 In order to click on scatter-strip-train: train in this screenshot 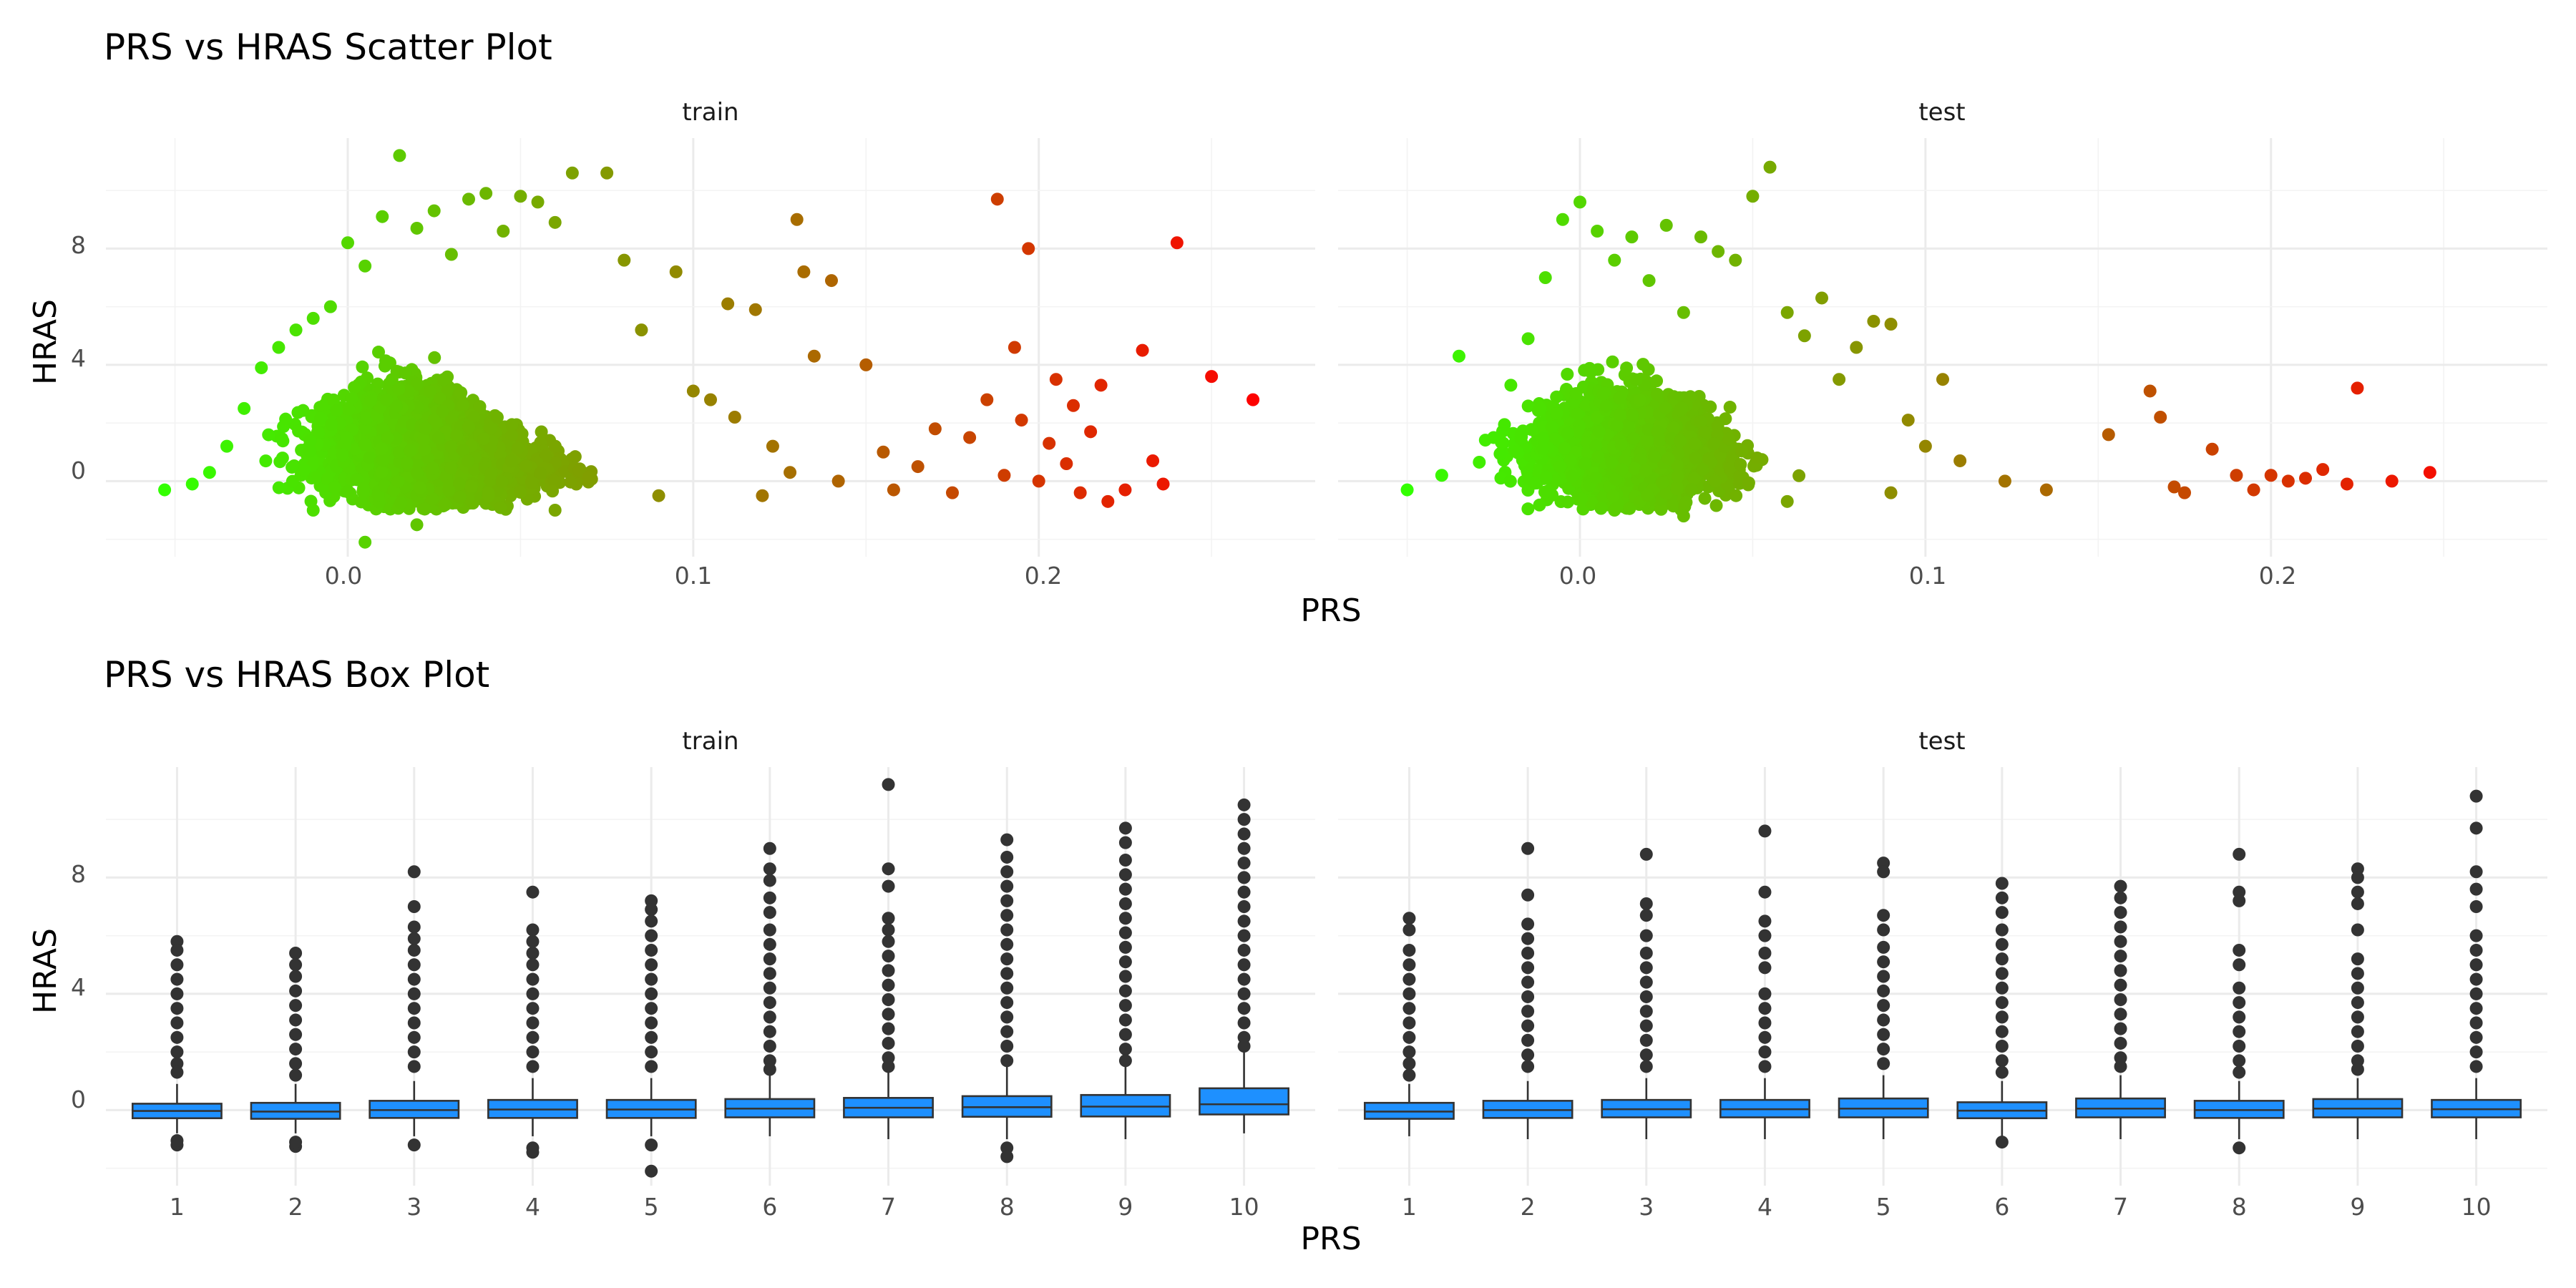, I will do `click(710, 112)`.